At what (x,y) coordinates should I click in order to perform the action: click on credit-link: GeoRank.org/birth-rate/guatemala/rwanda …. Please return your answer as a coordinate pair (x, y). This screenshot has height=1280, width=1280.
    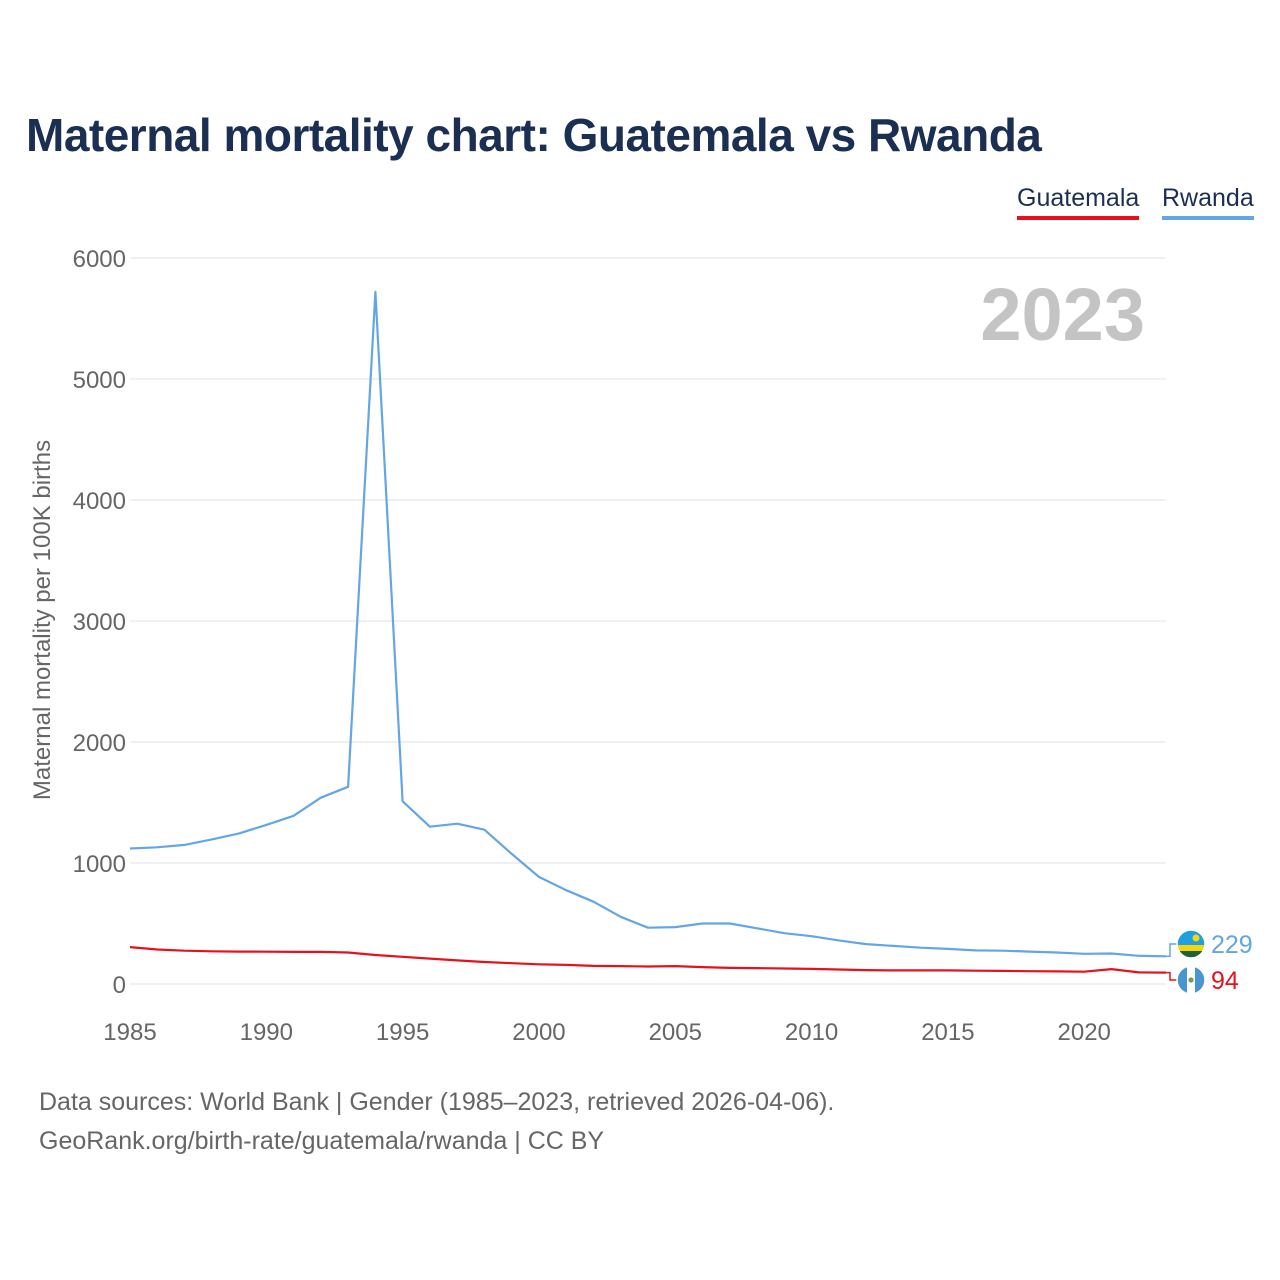
    Looking at the image, I should click on (322, 1141).